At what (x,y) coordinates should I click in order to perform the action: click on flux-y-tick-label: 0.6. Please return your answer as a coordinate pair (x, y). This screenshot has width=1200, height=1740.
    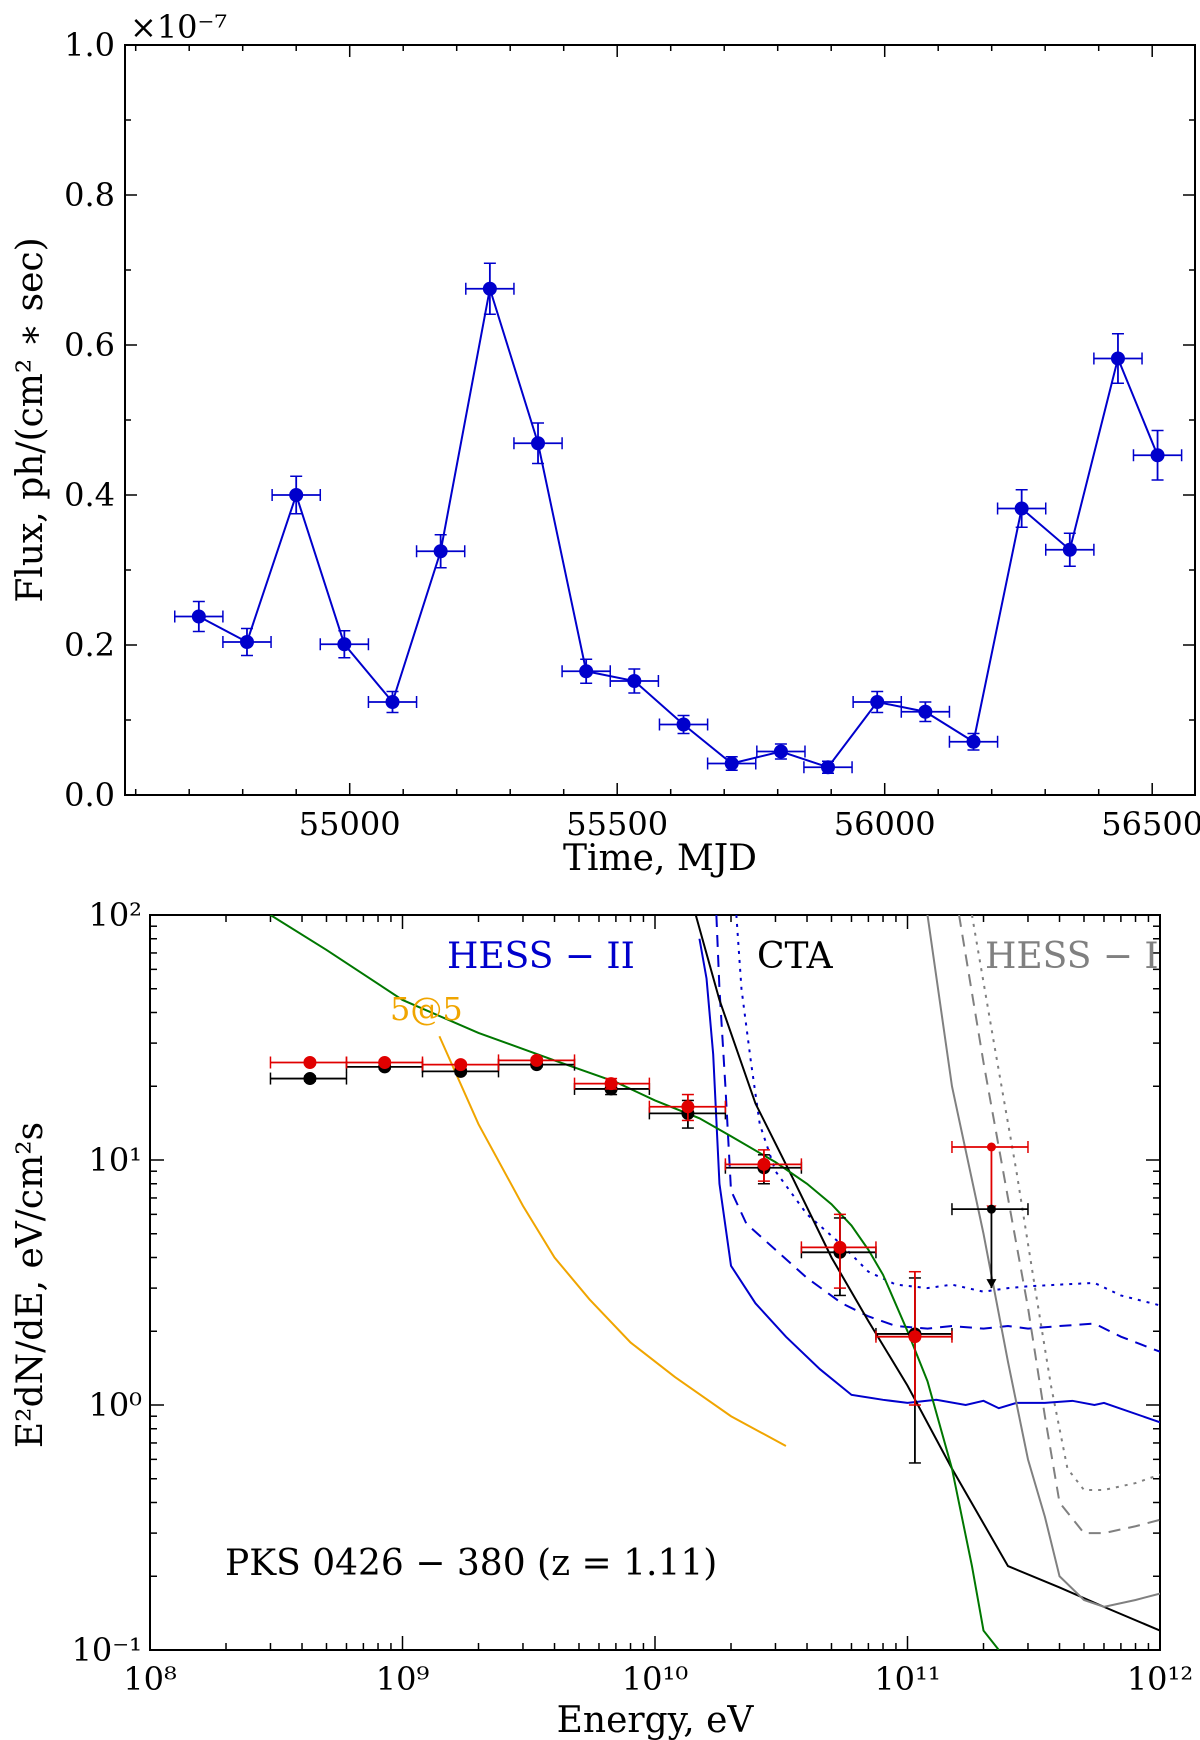
    Looking at the image, I should click on (89, 345).